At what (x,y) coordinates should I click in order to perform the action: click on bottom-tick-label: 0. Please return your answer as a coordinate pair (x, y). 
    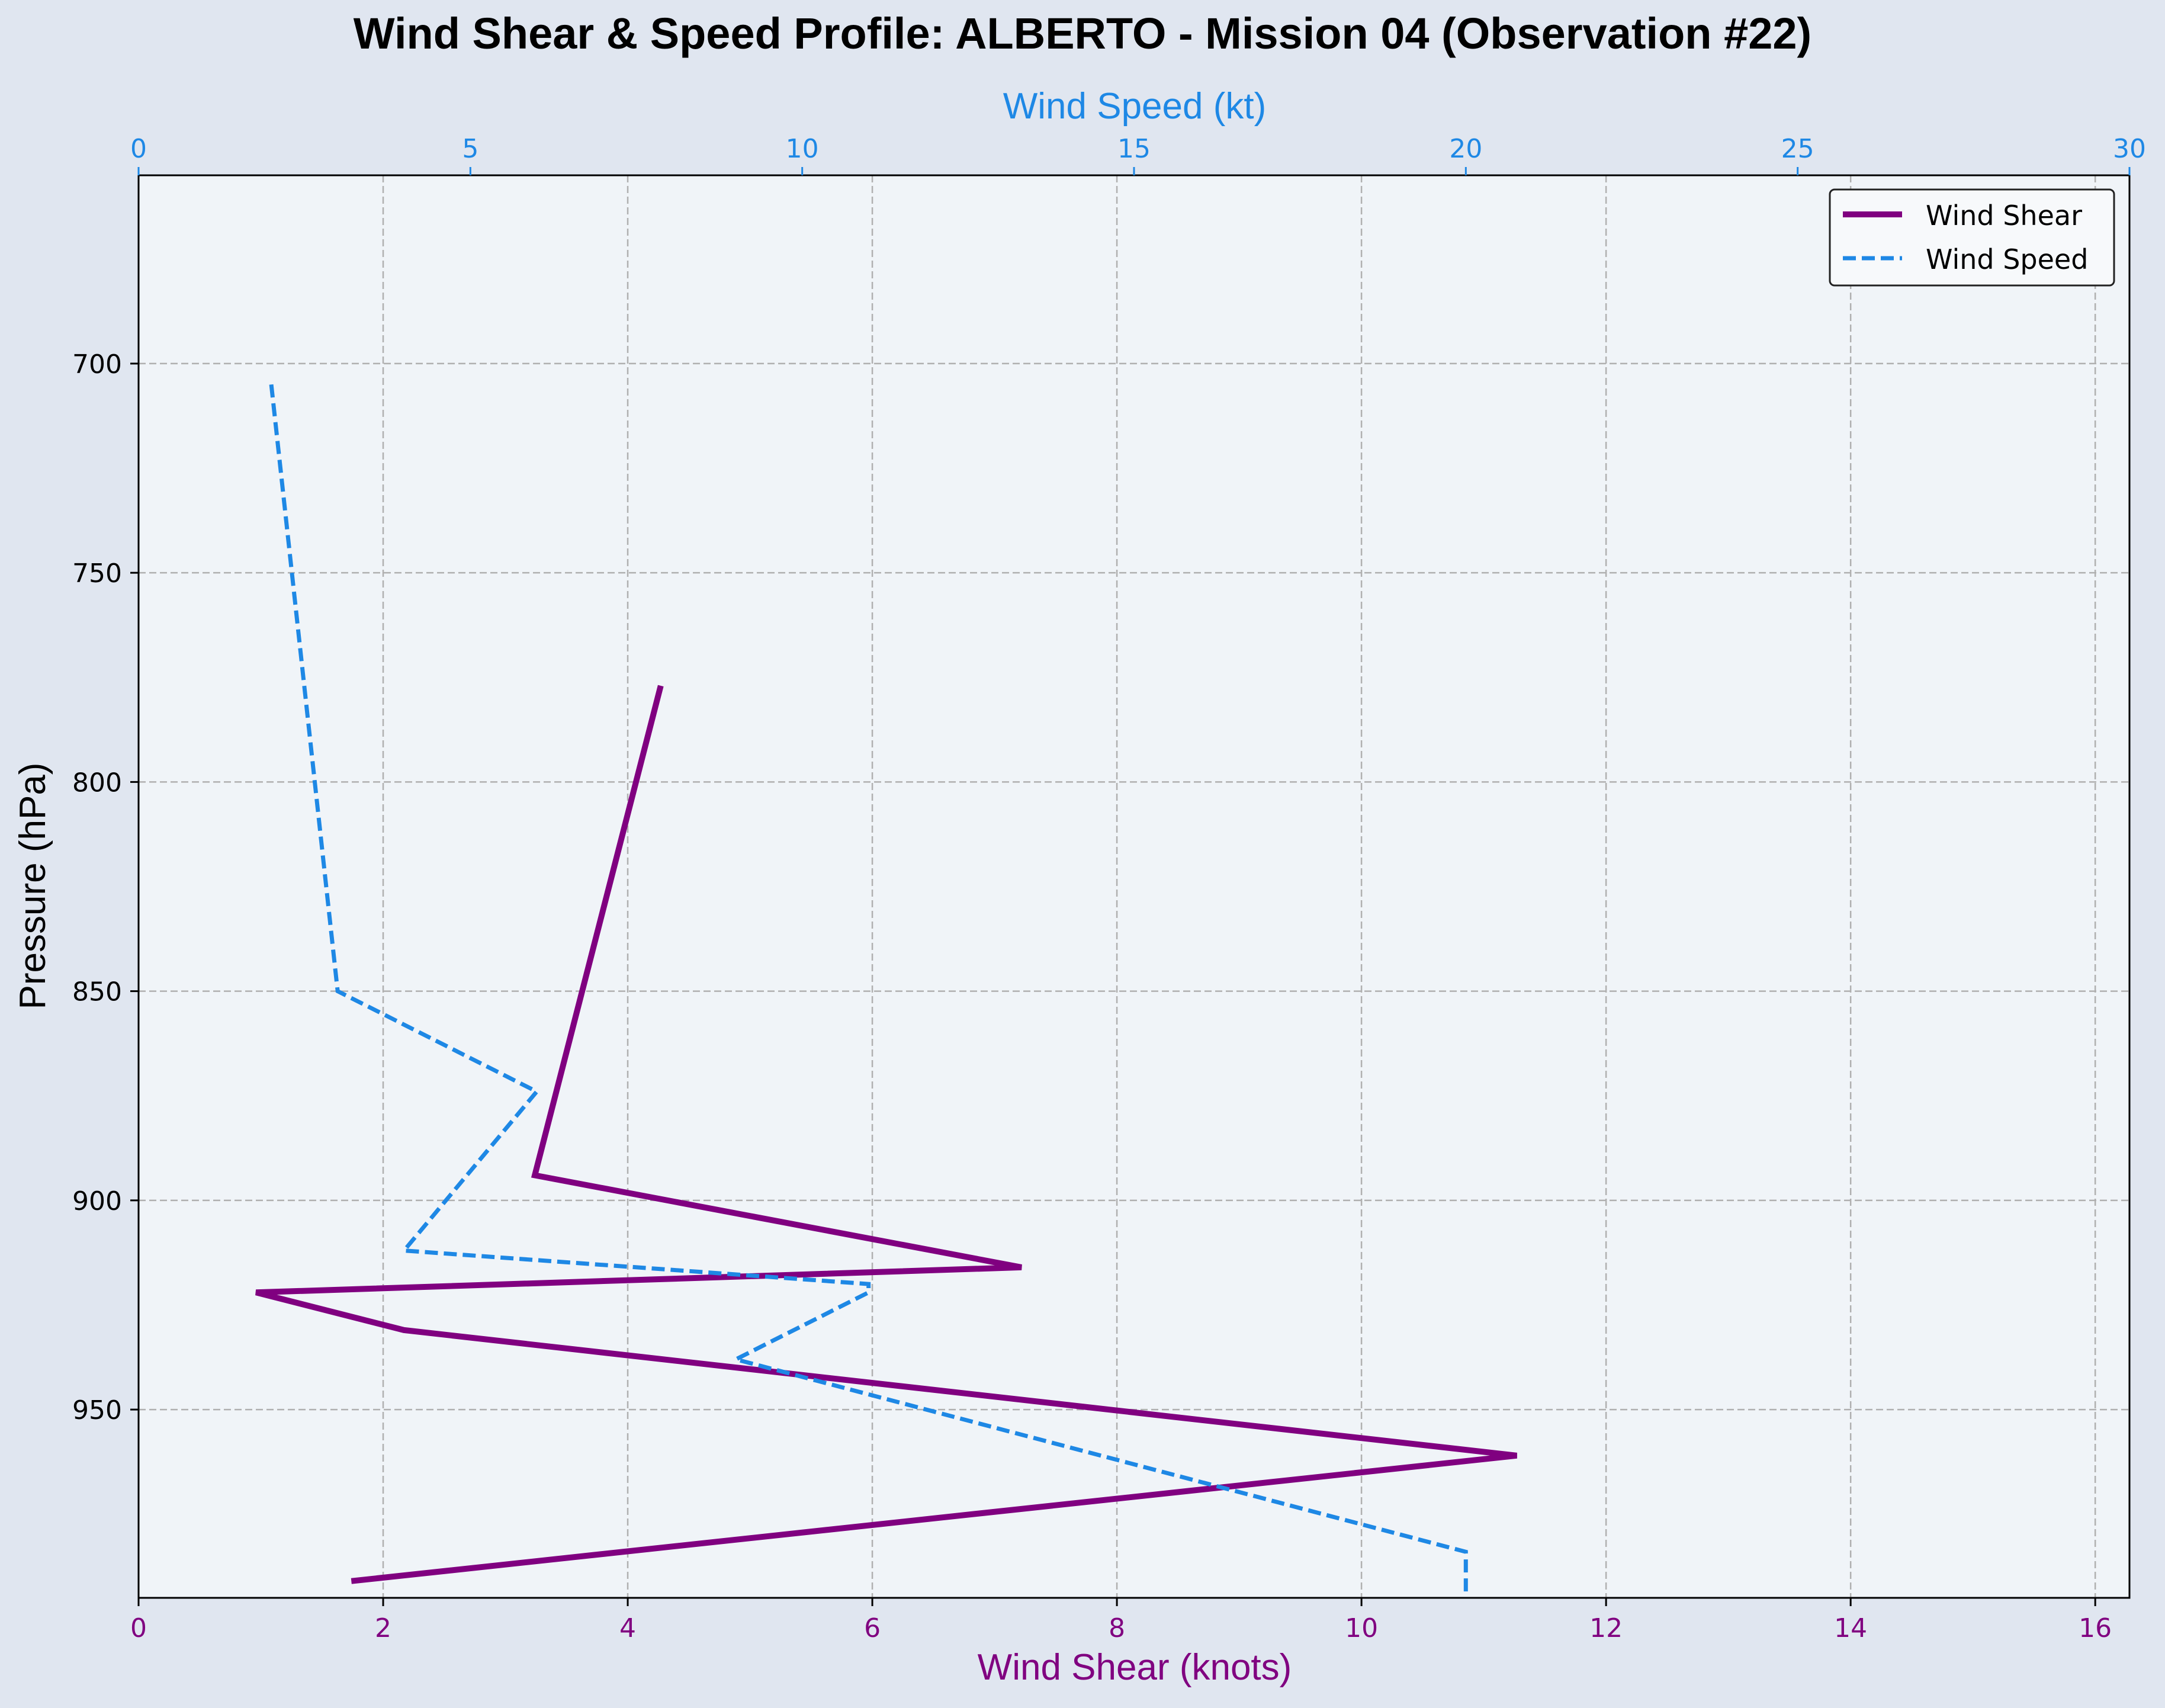
    Looking at the image, I should click on (138, 1628).